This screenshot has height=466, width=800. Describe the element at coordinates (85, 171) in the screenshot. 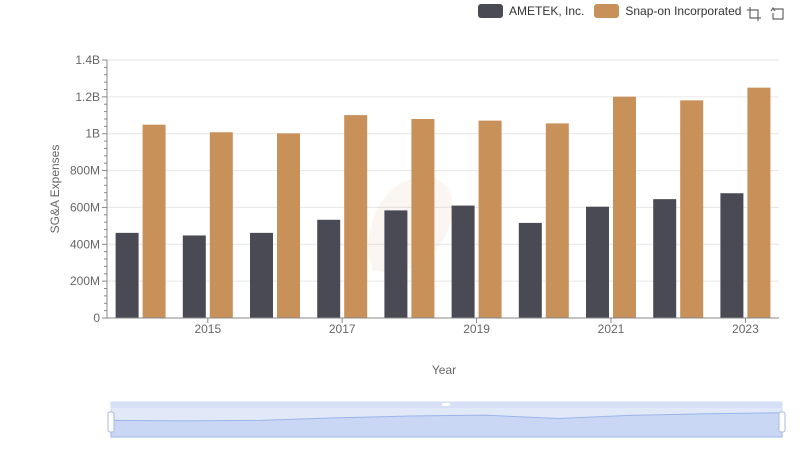

I see `y-tick-label: 800M` at that location.